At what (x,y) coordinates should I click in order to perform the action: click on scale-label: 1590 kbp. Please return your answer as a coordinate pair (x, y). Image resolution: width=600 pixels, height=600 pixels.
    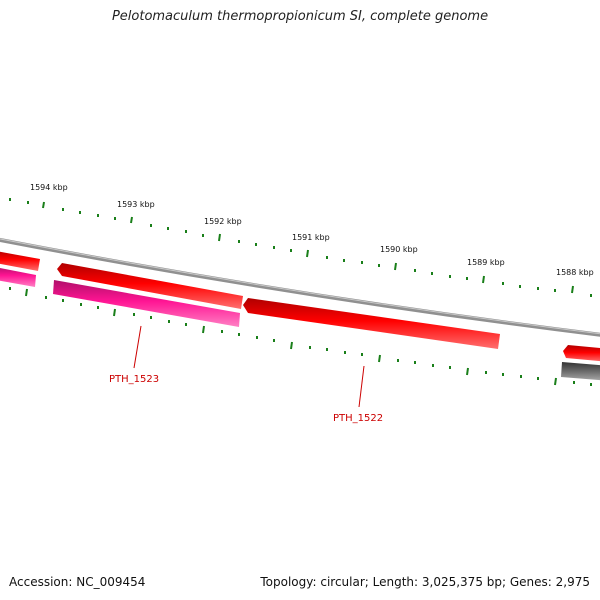
    Looking at the image, I should click on (399, 249).